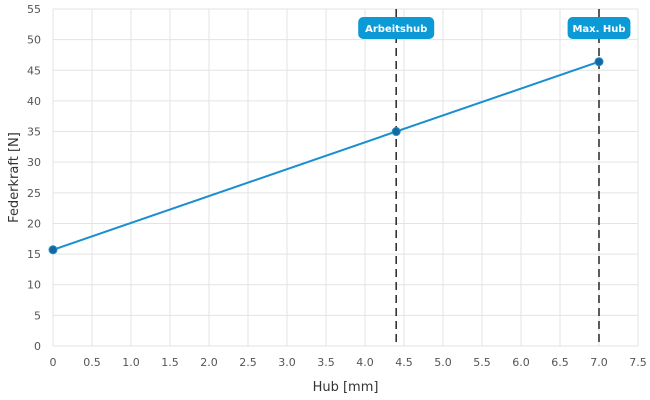 This screenshot has height=400, width=650. What do you see at coordinates (92, 362) in the screenshot?
I see `x-tick-label: 0.5` at bounding box center [92, 362].